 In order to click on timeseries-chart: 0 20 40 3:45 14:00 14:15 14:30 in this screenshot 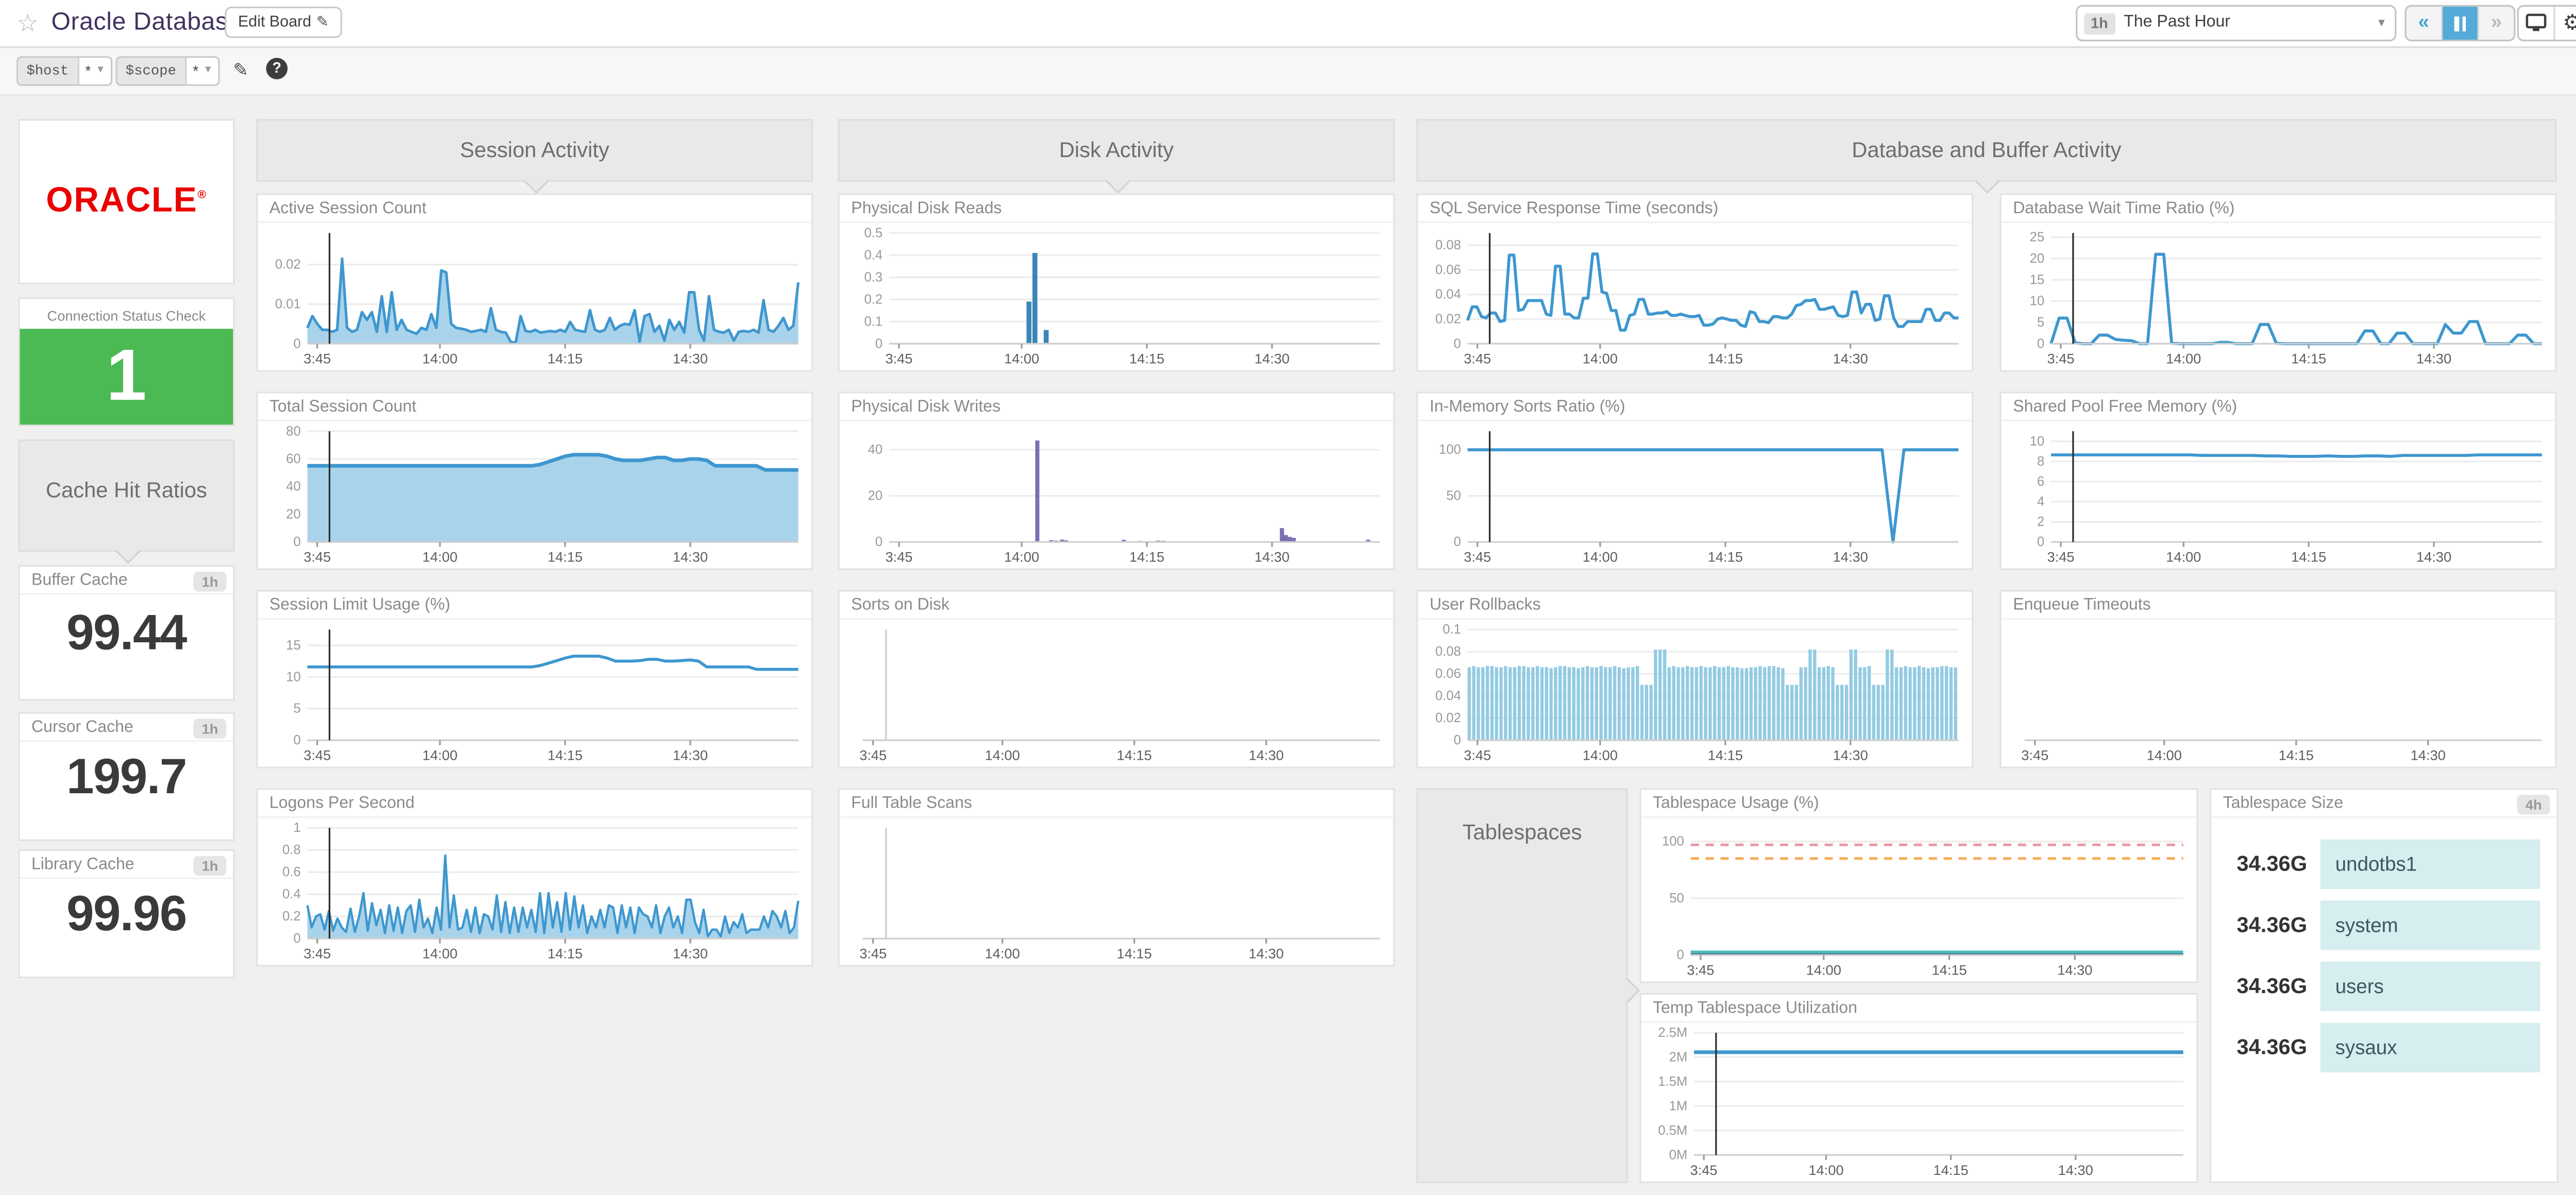, I will do `click(1117, 495)`.